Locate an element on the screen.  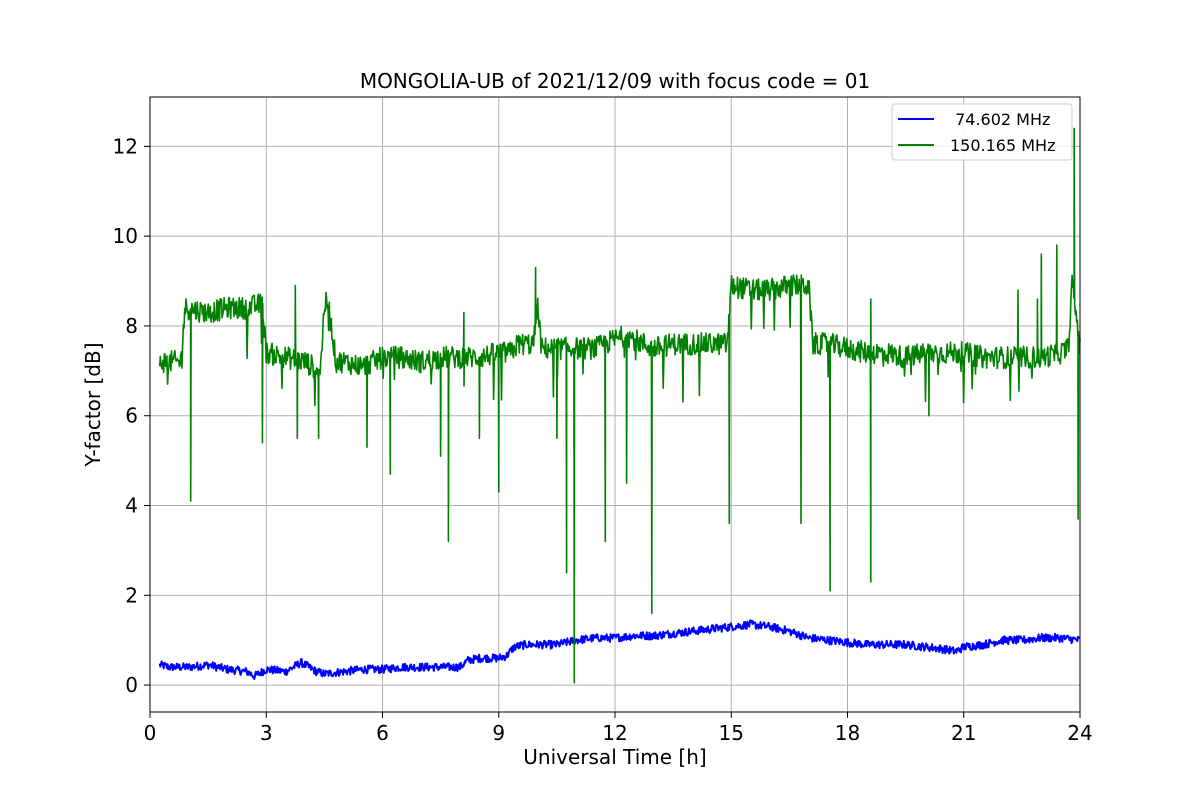
legend-box is located at coordinates (982, 132).